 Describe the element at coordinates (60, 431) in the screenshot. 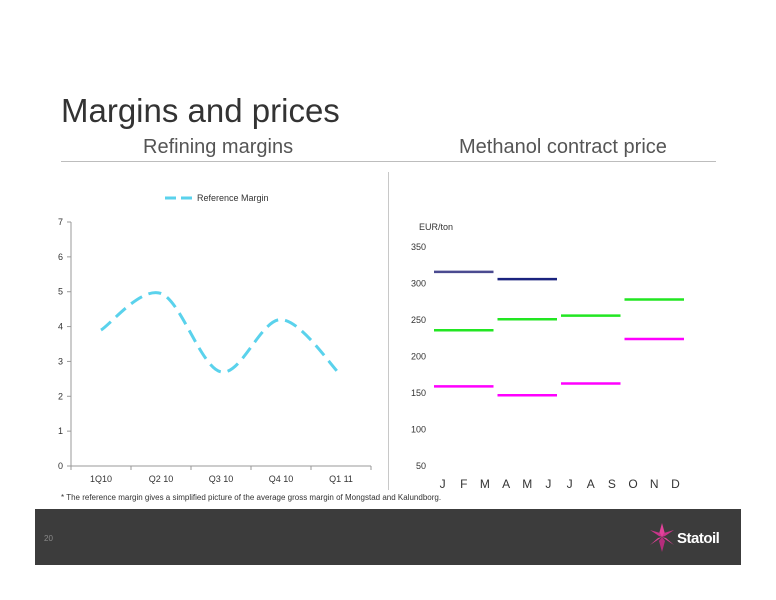

I see `y-tick-label: 1` at that location.